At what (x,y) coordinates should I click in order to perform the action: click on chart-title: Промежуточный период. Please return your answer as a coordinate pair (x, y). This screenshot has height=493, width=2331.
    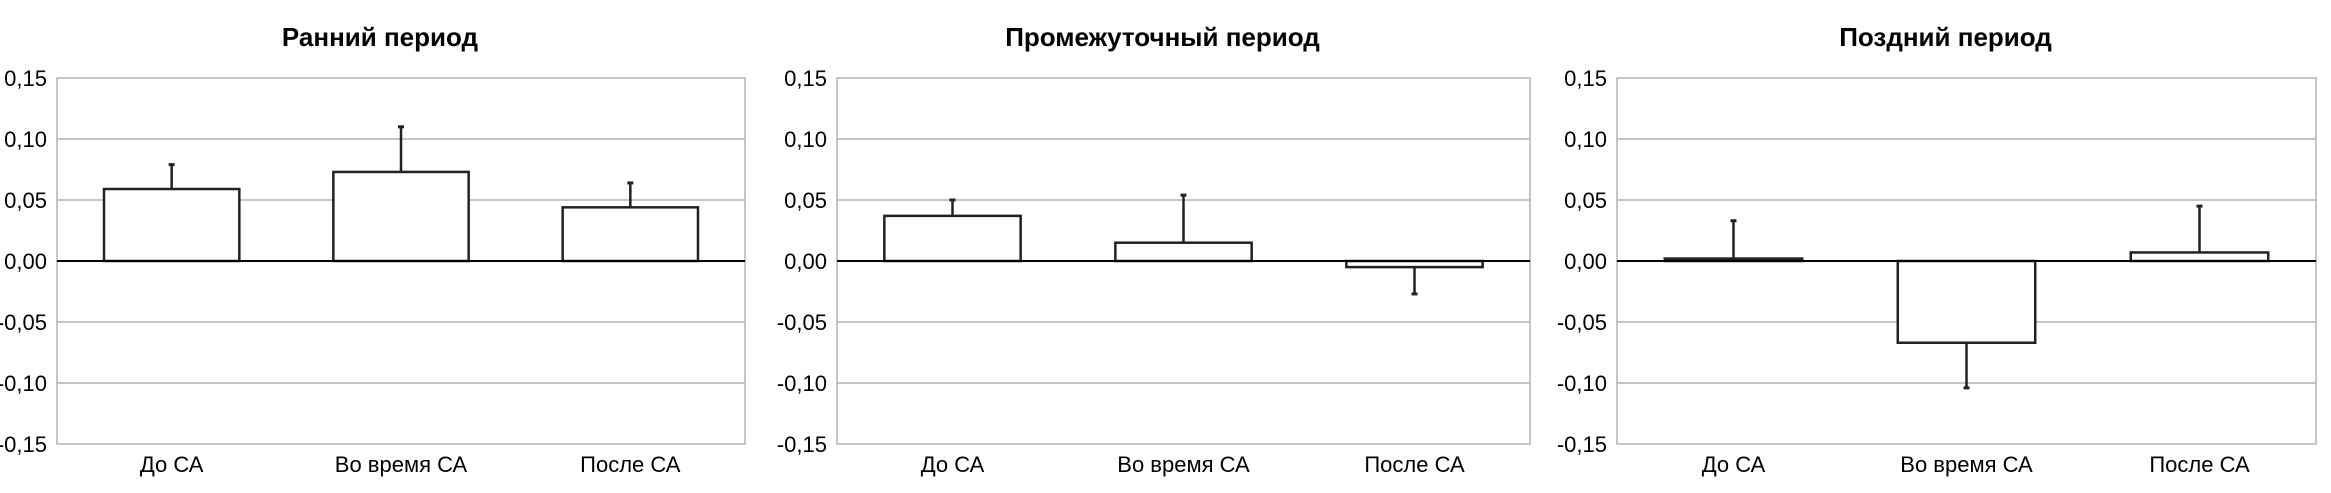
    Looking at the image, I should click on (1162, 37).